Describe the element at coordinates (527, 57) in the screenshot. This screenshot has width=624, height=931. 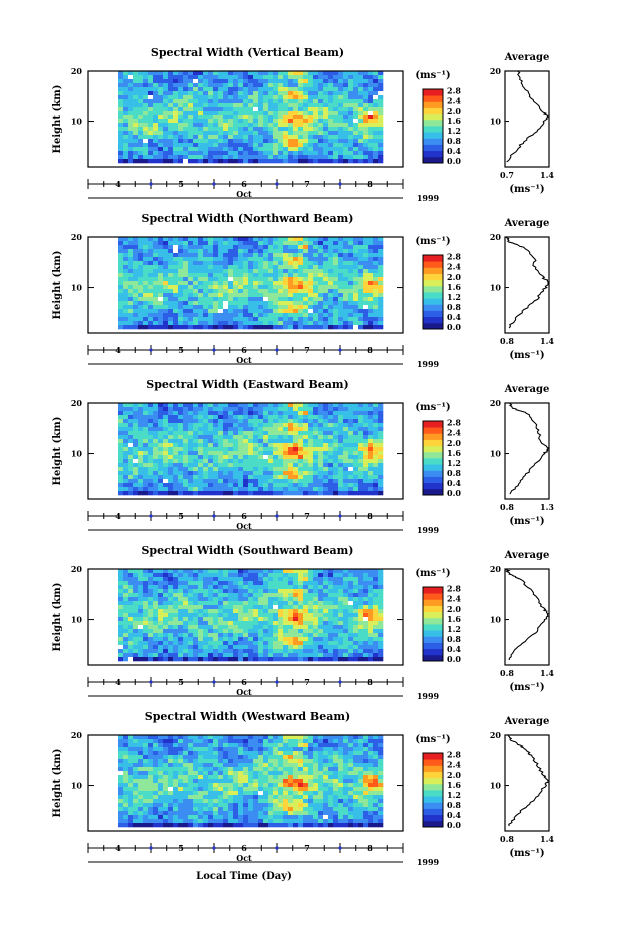
I see `average-title: Average` at that location.